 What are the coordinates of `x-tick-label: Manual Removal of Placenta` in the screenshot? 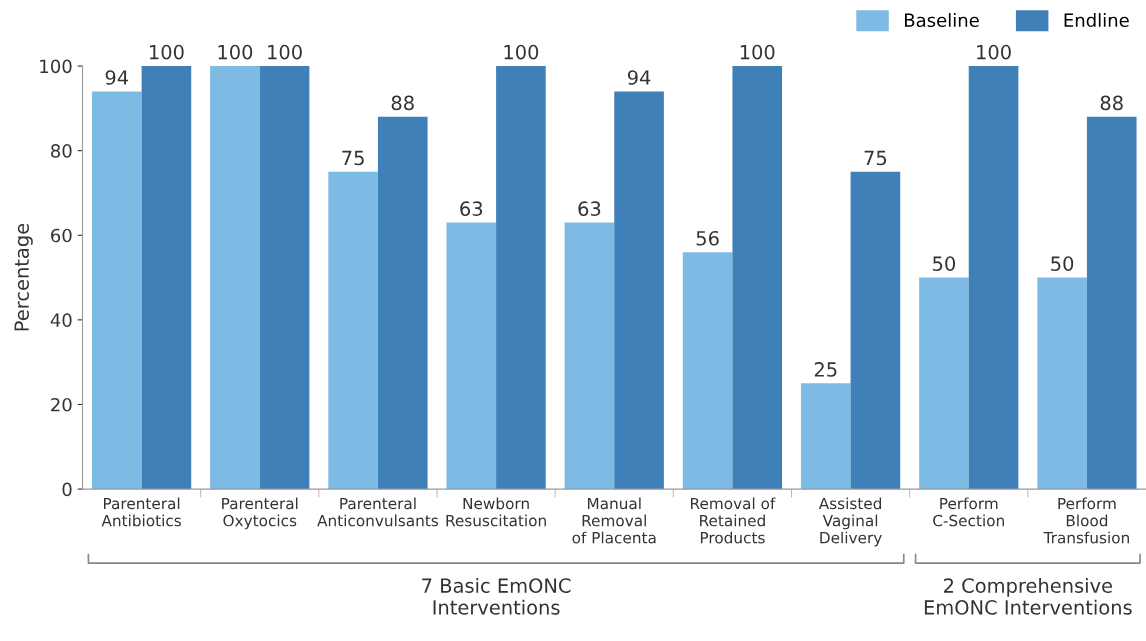 It's located at (614, 520).